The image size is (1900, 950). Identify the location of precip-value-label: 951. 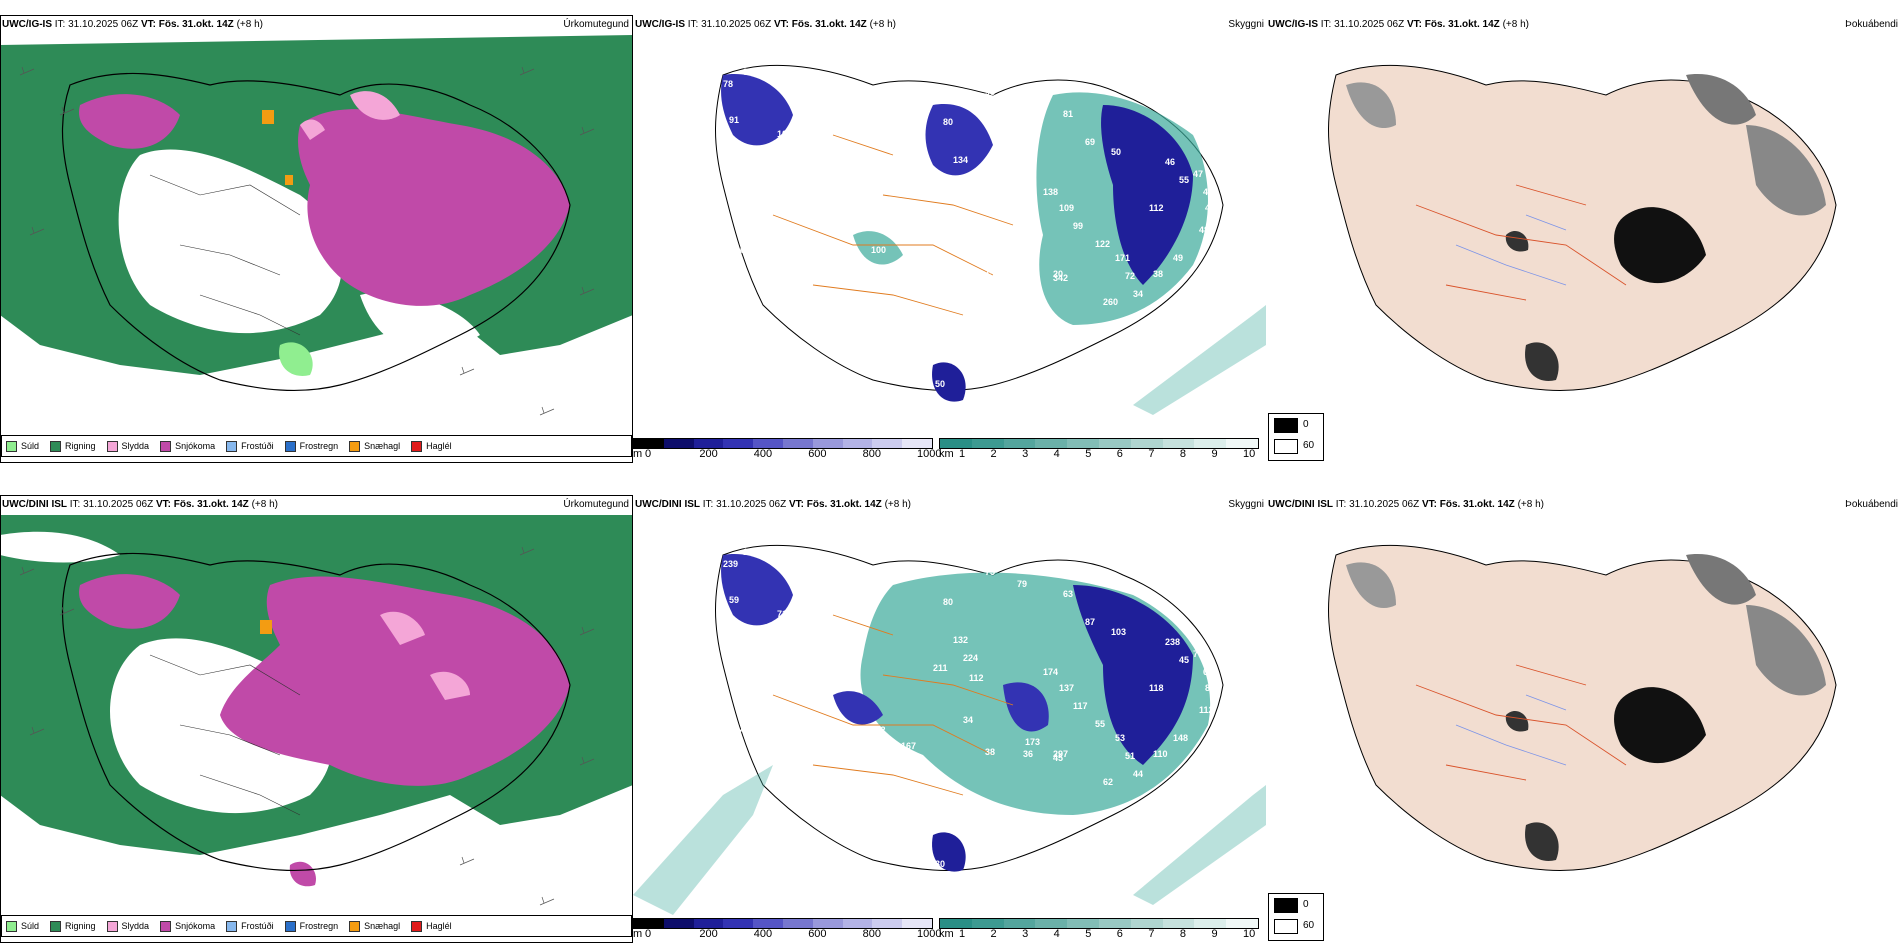
(908, 266).